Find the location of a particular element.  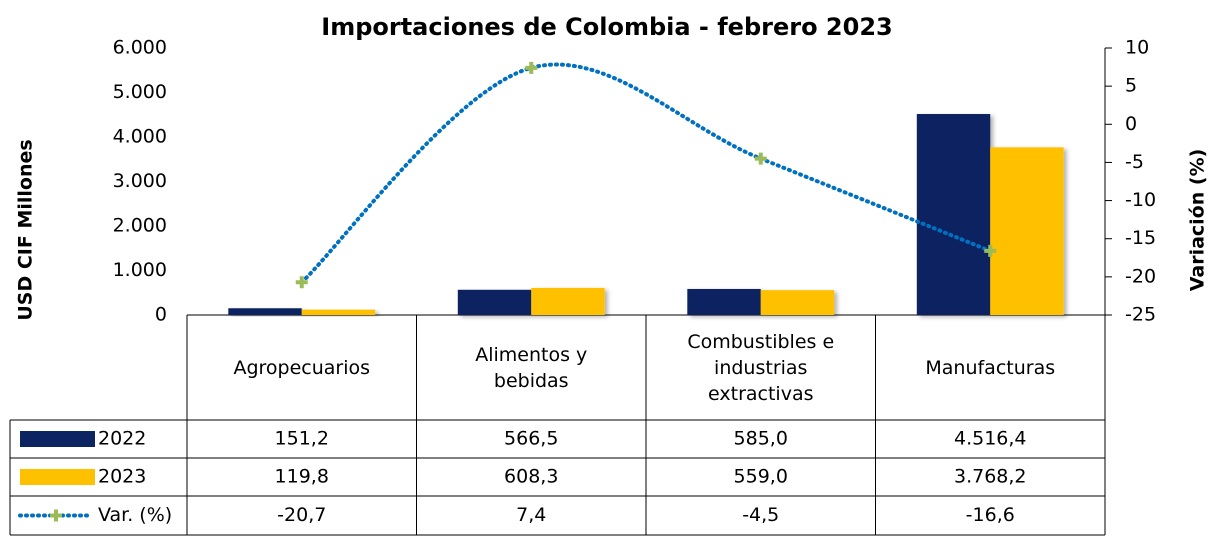

table-value: 151,2 is located at coordinates (302, 439).